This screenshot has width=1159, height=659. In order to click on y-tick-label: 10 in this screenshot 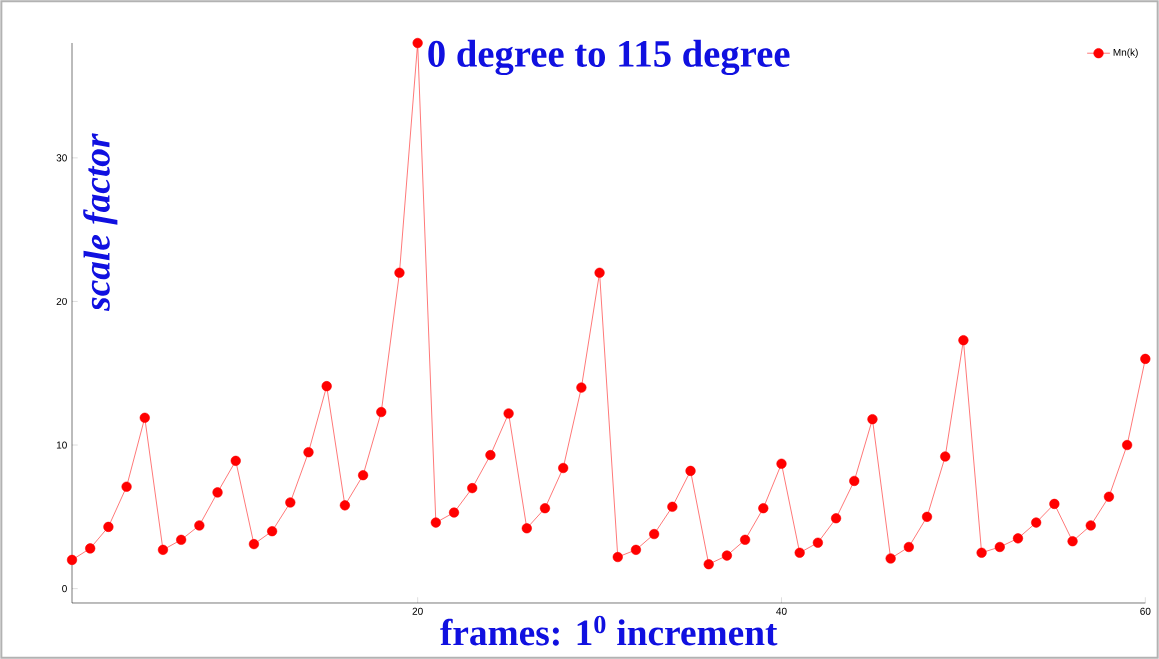, I will do `click(61, 445)`.